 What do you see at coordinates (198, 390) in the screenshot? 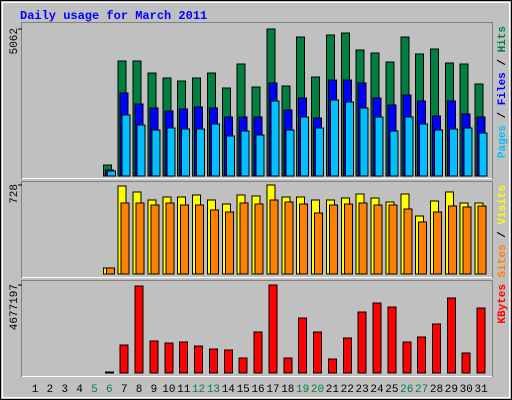
I see `x-tick-label: 12` at bounding box center [198, 390].